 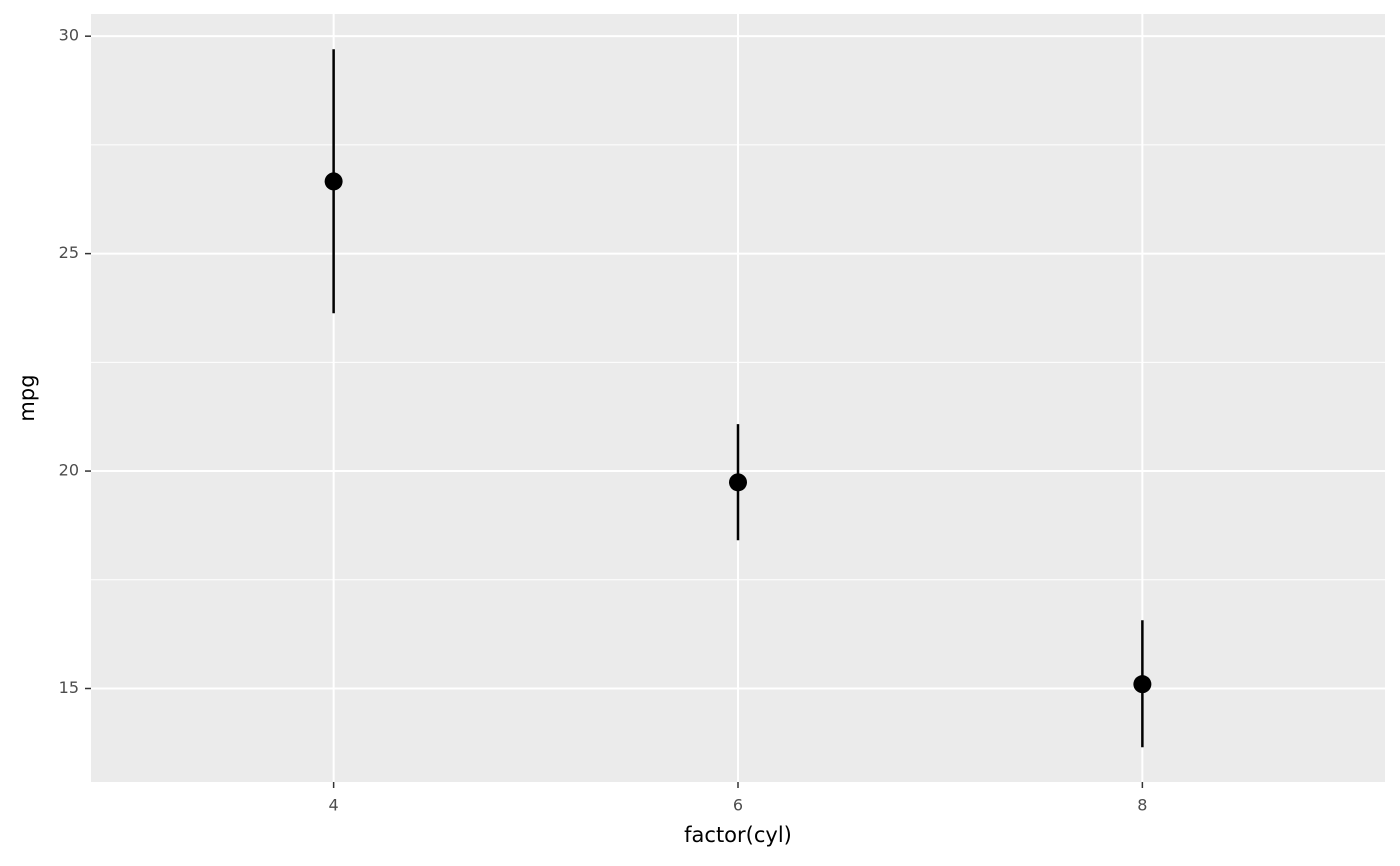 I want to click on y-axis-title: mpg, so click(x=27, y=397).